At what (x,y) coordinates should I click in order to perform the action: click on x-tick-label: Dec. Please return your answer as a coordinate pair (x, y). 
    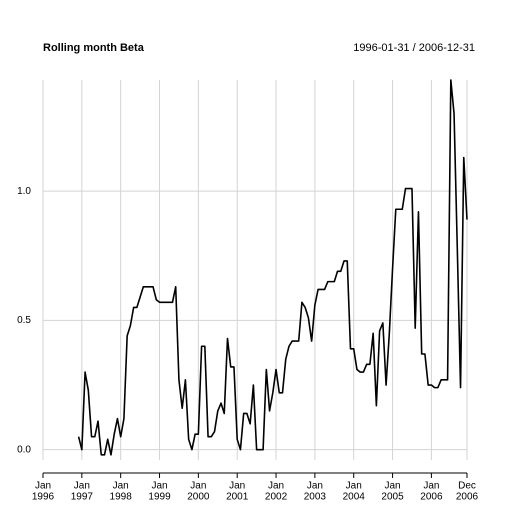
    Looking at the image, I should click on (467, 486).